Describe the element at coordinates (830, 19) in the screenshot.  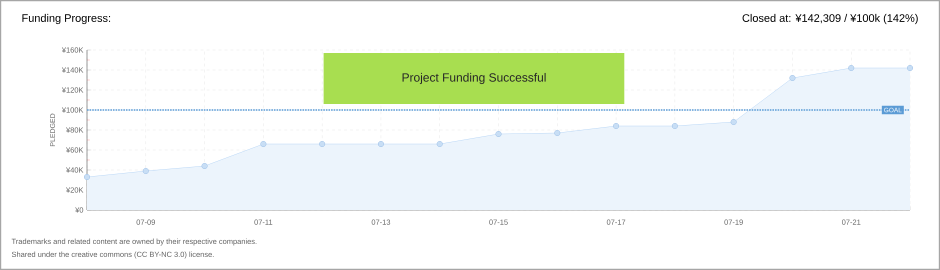
I see `chart-subtitle: Closed at: ¥142,309 / ¥100k (142%)` at that location.